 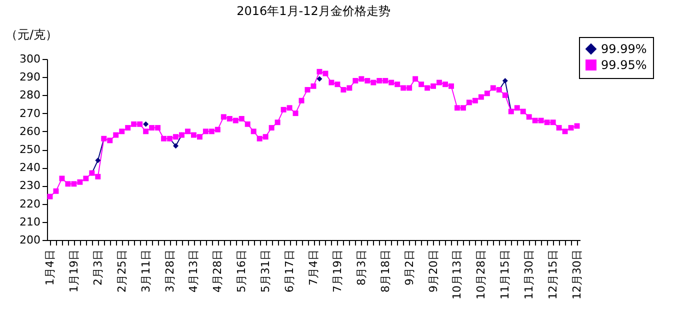 What do you see at coordinates (385, 271) in the screenshot?
I see `x-tick-label: 8月18日` at bounding box center [385, 271].